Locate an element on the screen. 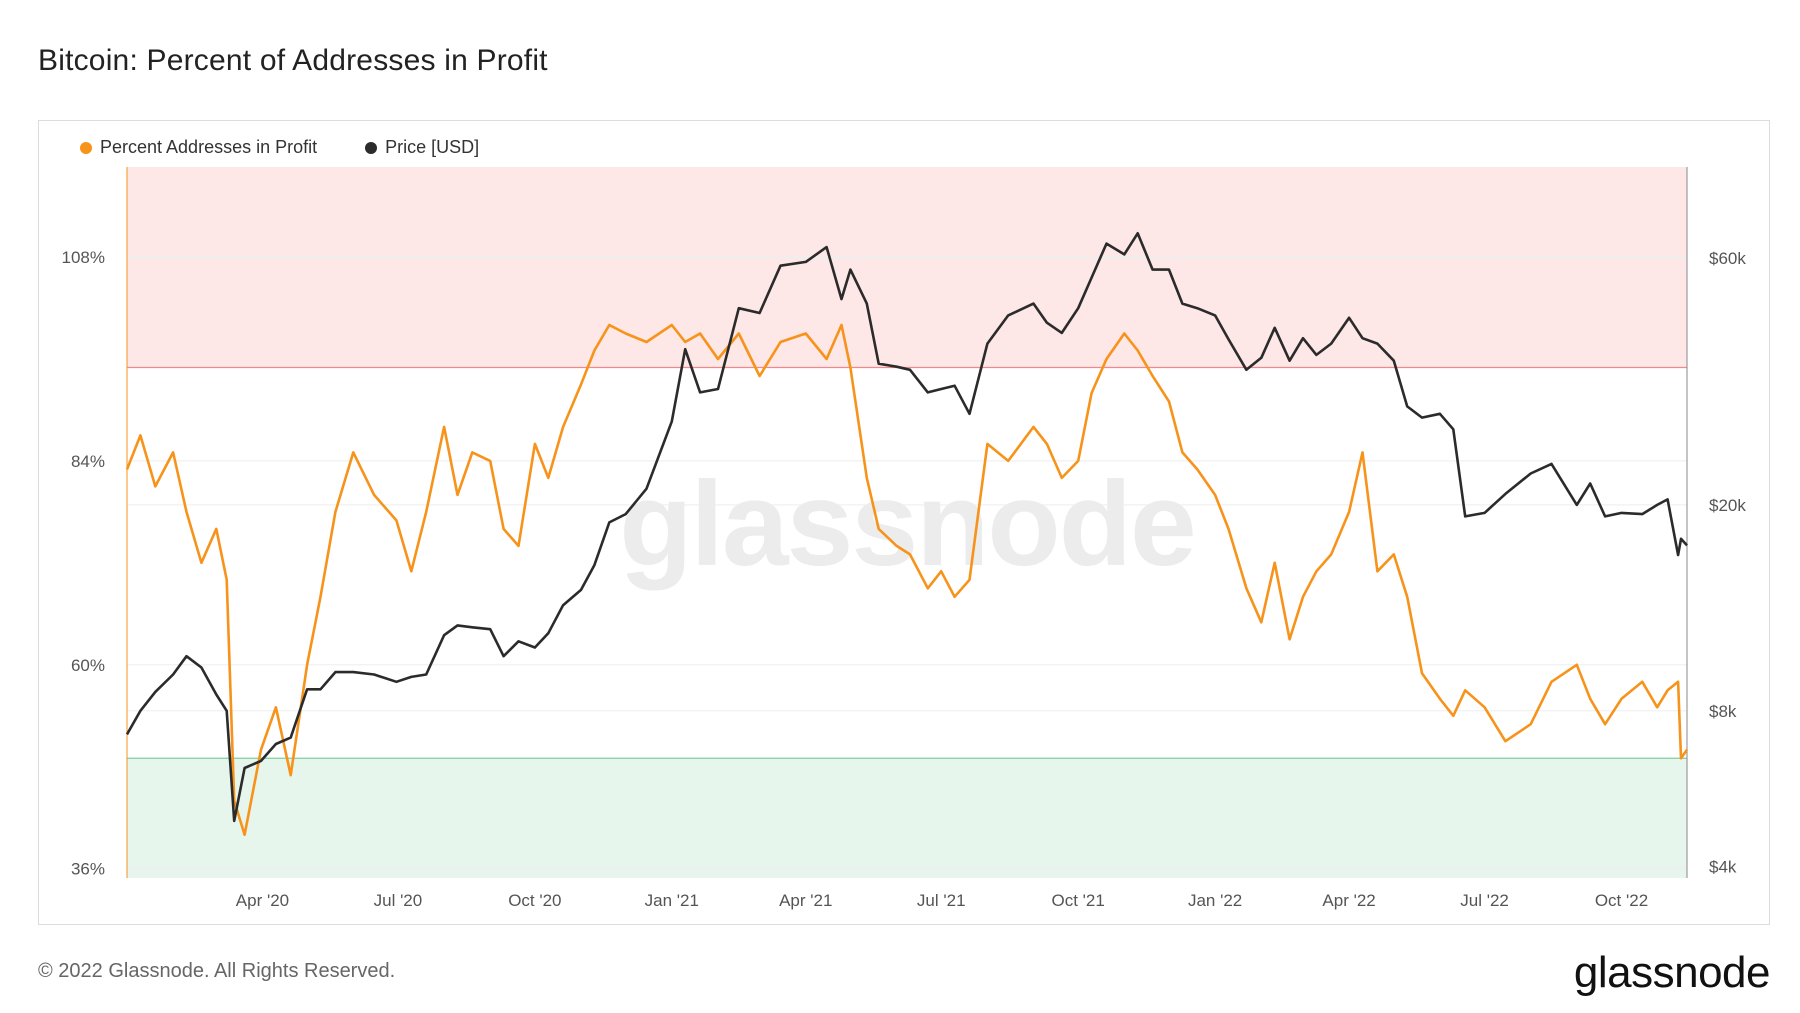 The image size is (1800, 1013). legend-dot-profit is located at coordinates (86, 147).